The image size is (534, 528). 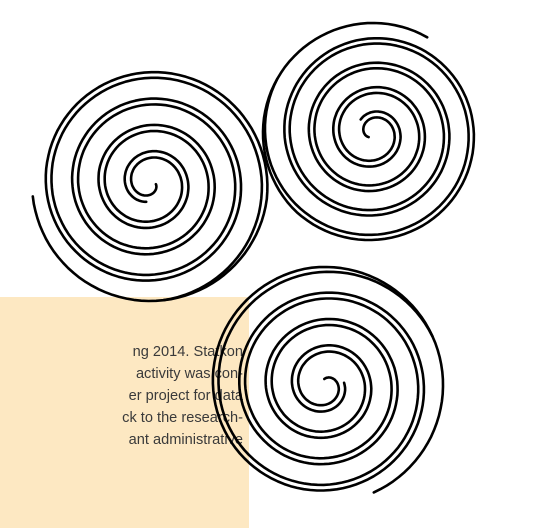 I want to click on body-text-line: ck to the research-, so click(x=182, y=418).